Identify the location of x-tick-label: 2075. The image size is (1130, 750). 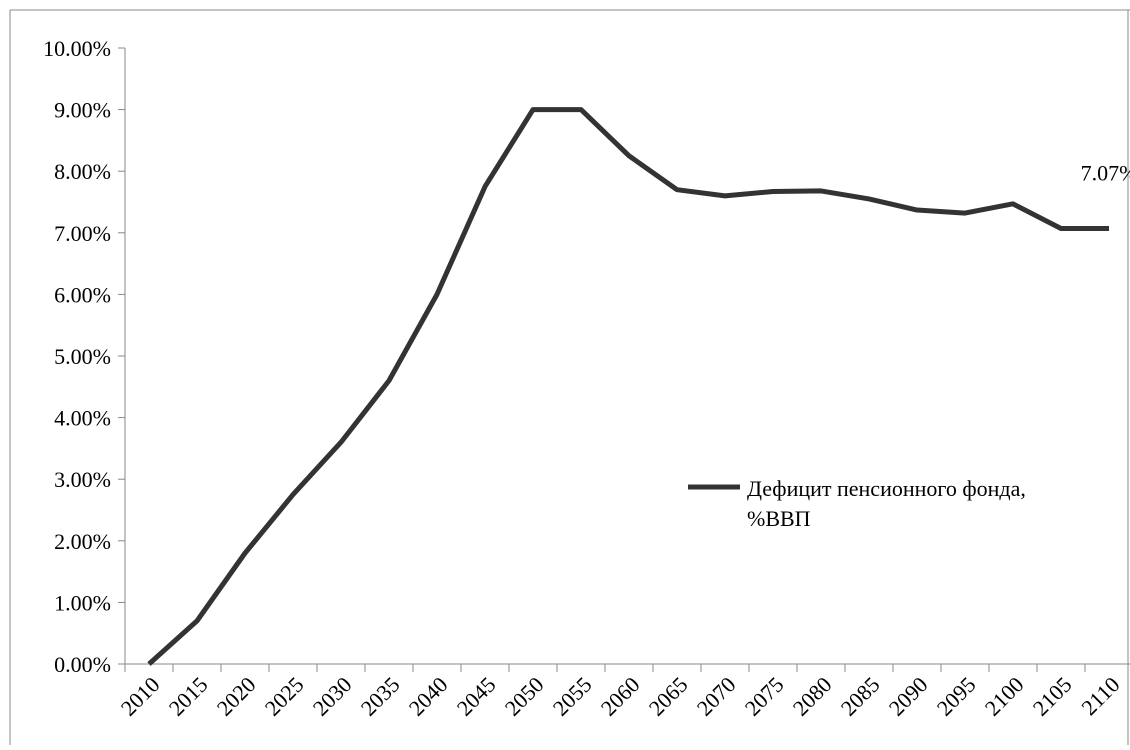
(764, 696).